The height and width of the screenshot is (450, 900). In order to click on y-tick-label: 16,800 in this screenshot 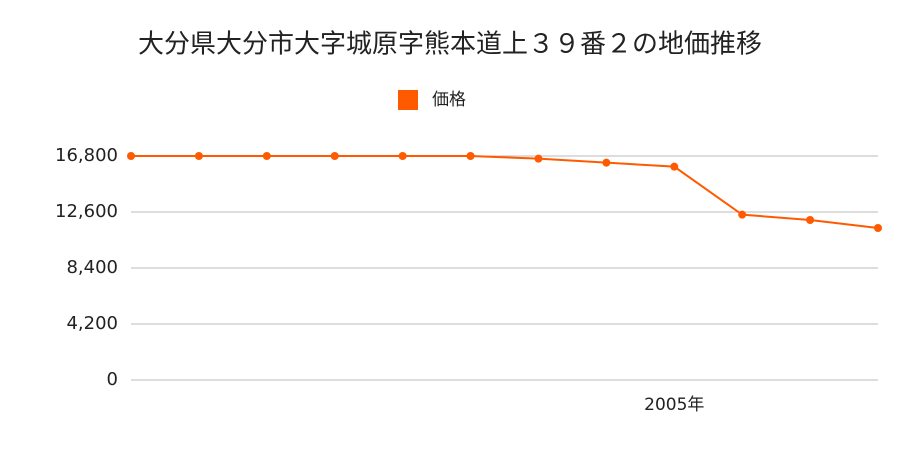, I will do `click(86, 155)`.